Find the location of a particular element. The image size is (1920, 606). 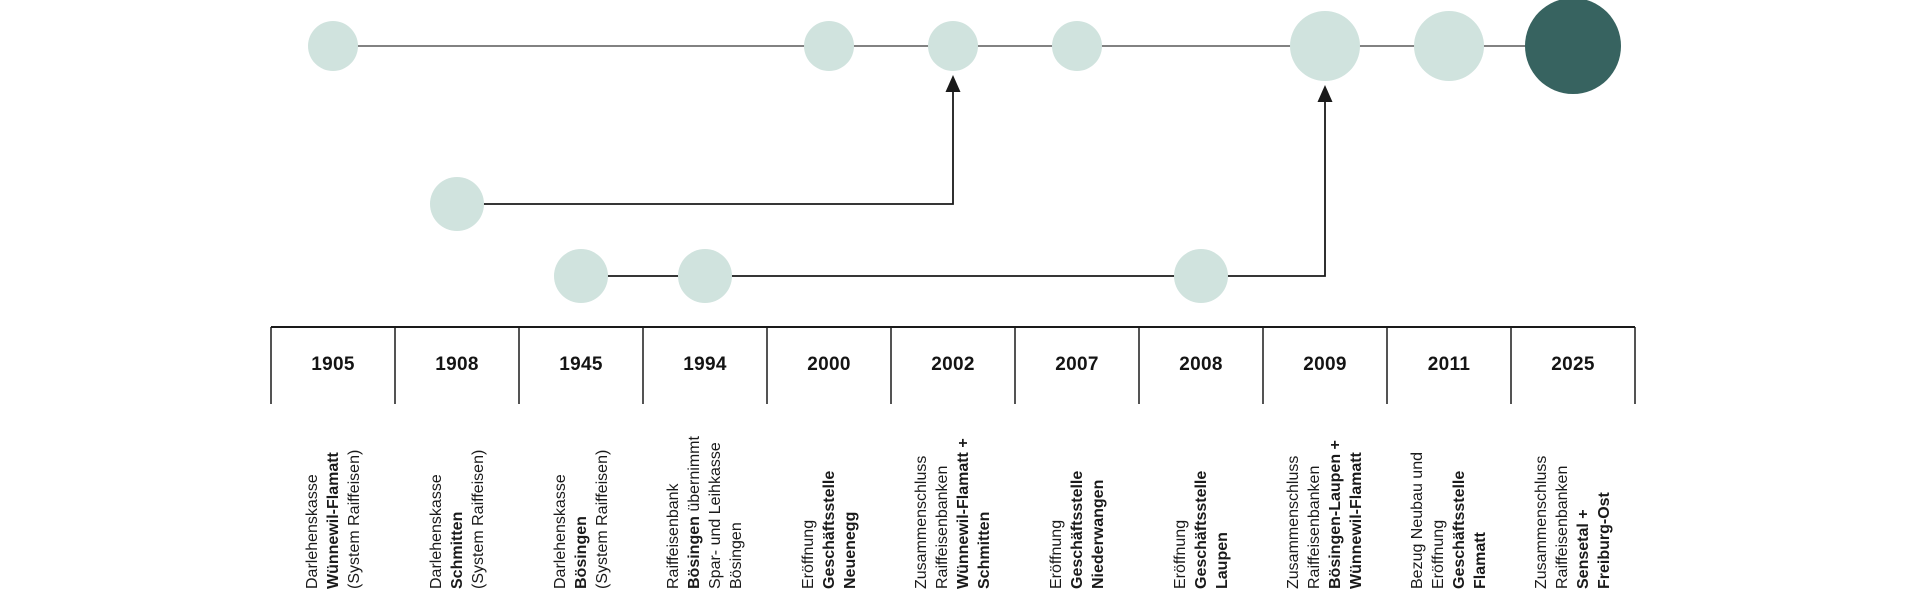

label-text-run: Spar- und Leihkasse is located at coordinates (715, 515).